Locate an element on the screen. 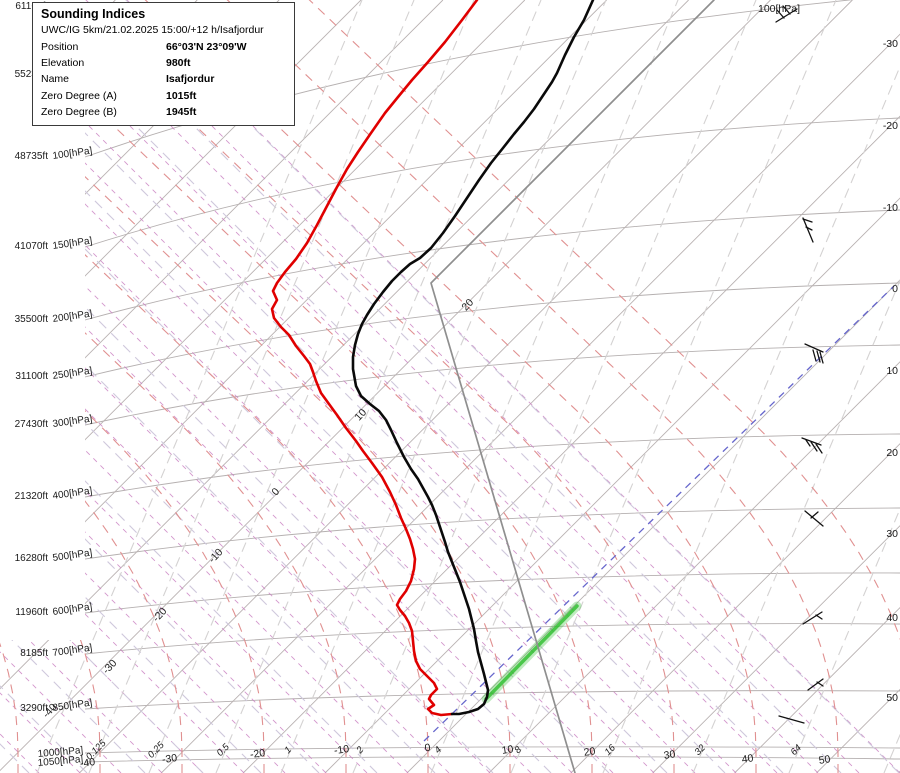  isobar-1000[hPa] is located at coordinates (492, 750).